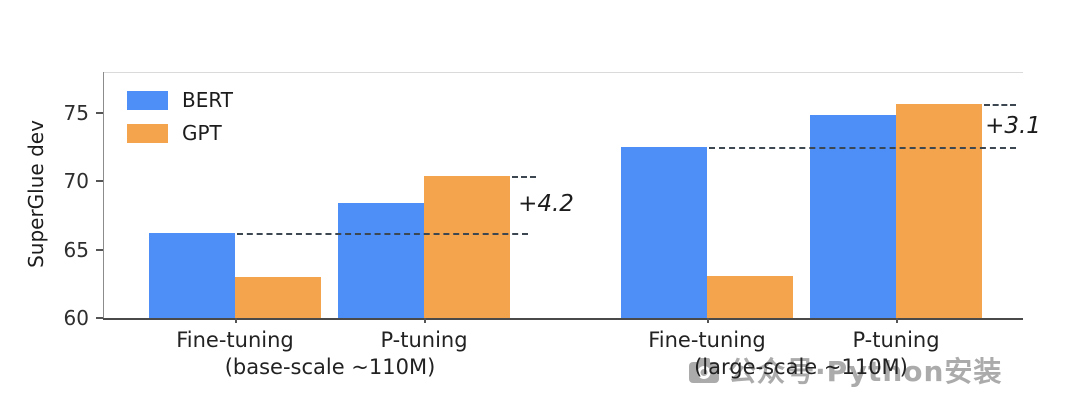 Image resolution: width=1080 pixels, height=413 pixels. I want to click on gain-annotation: +3.1, so click(1013, 125).